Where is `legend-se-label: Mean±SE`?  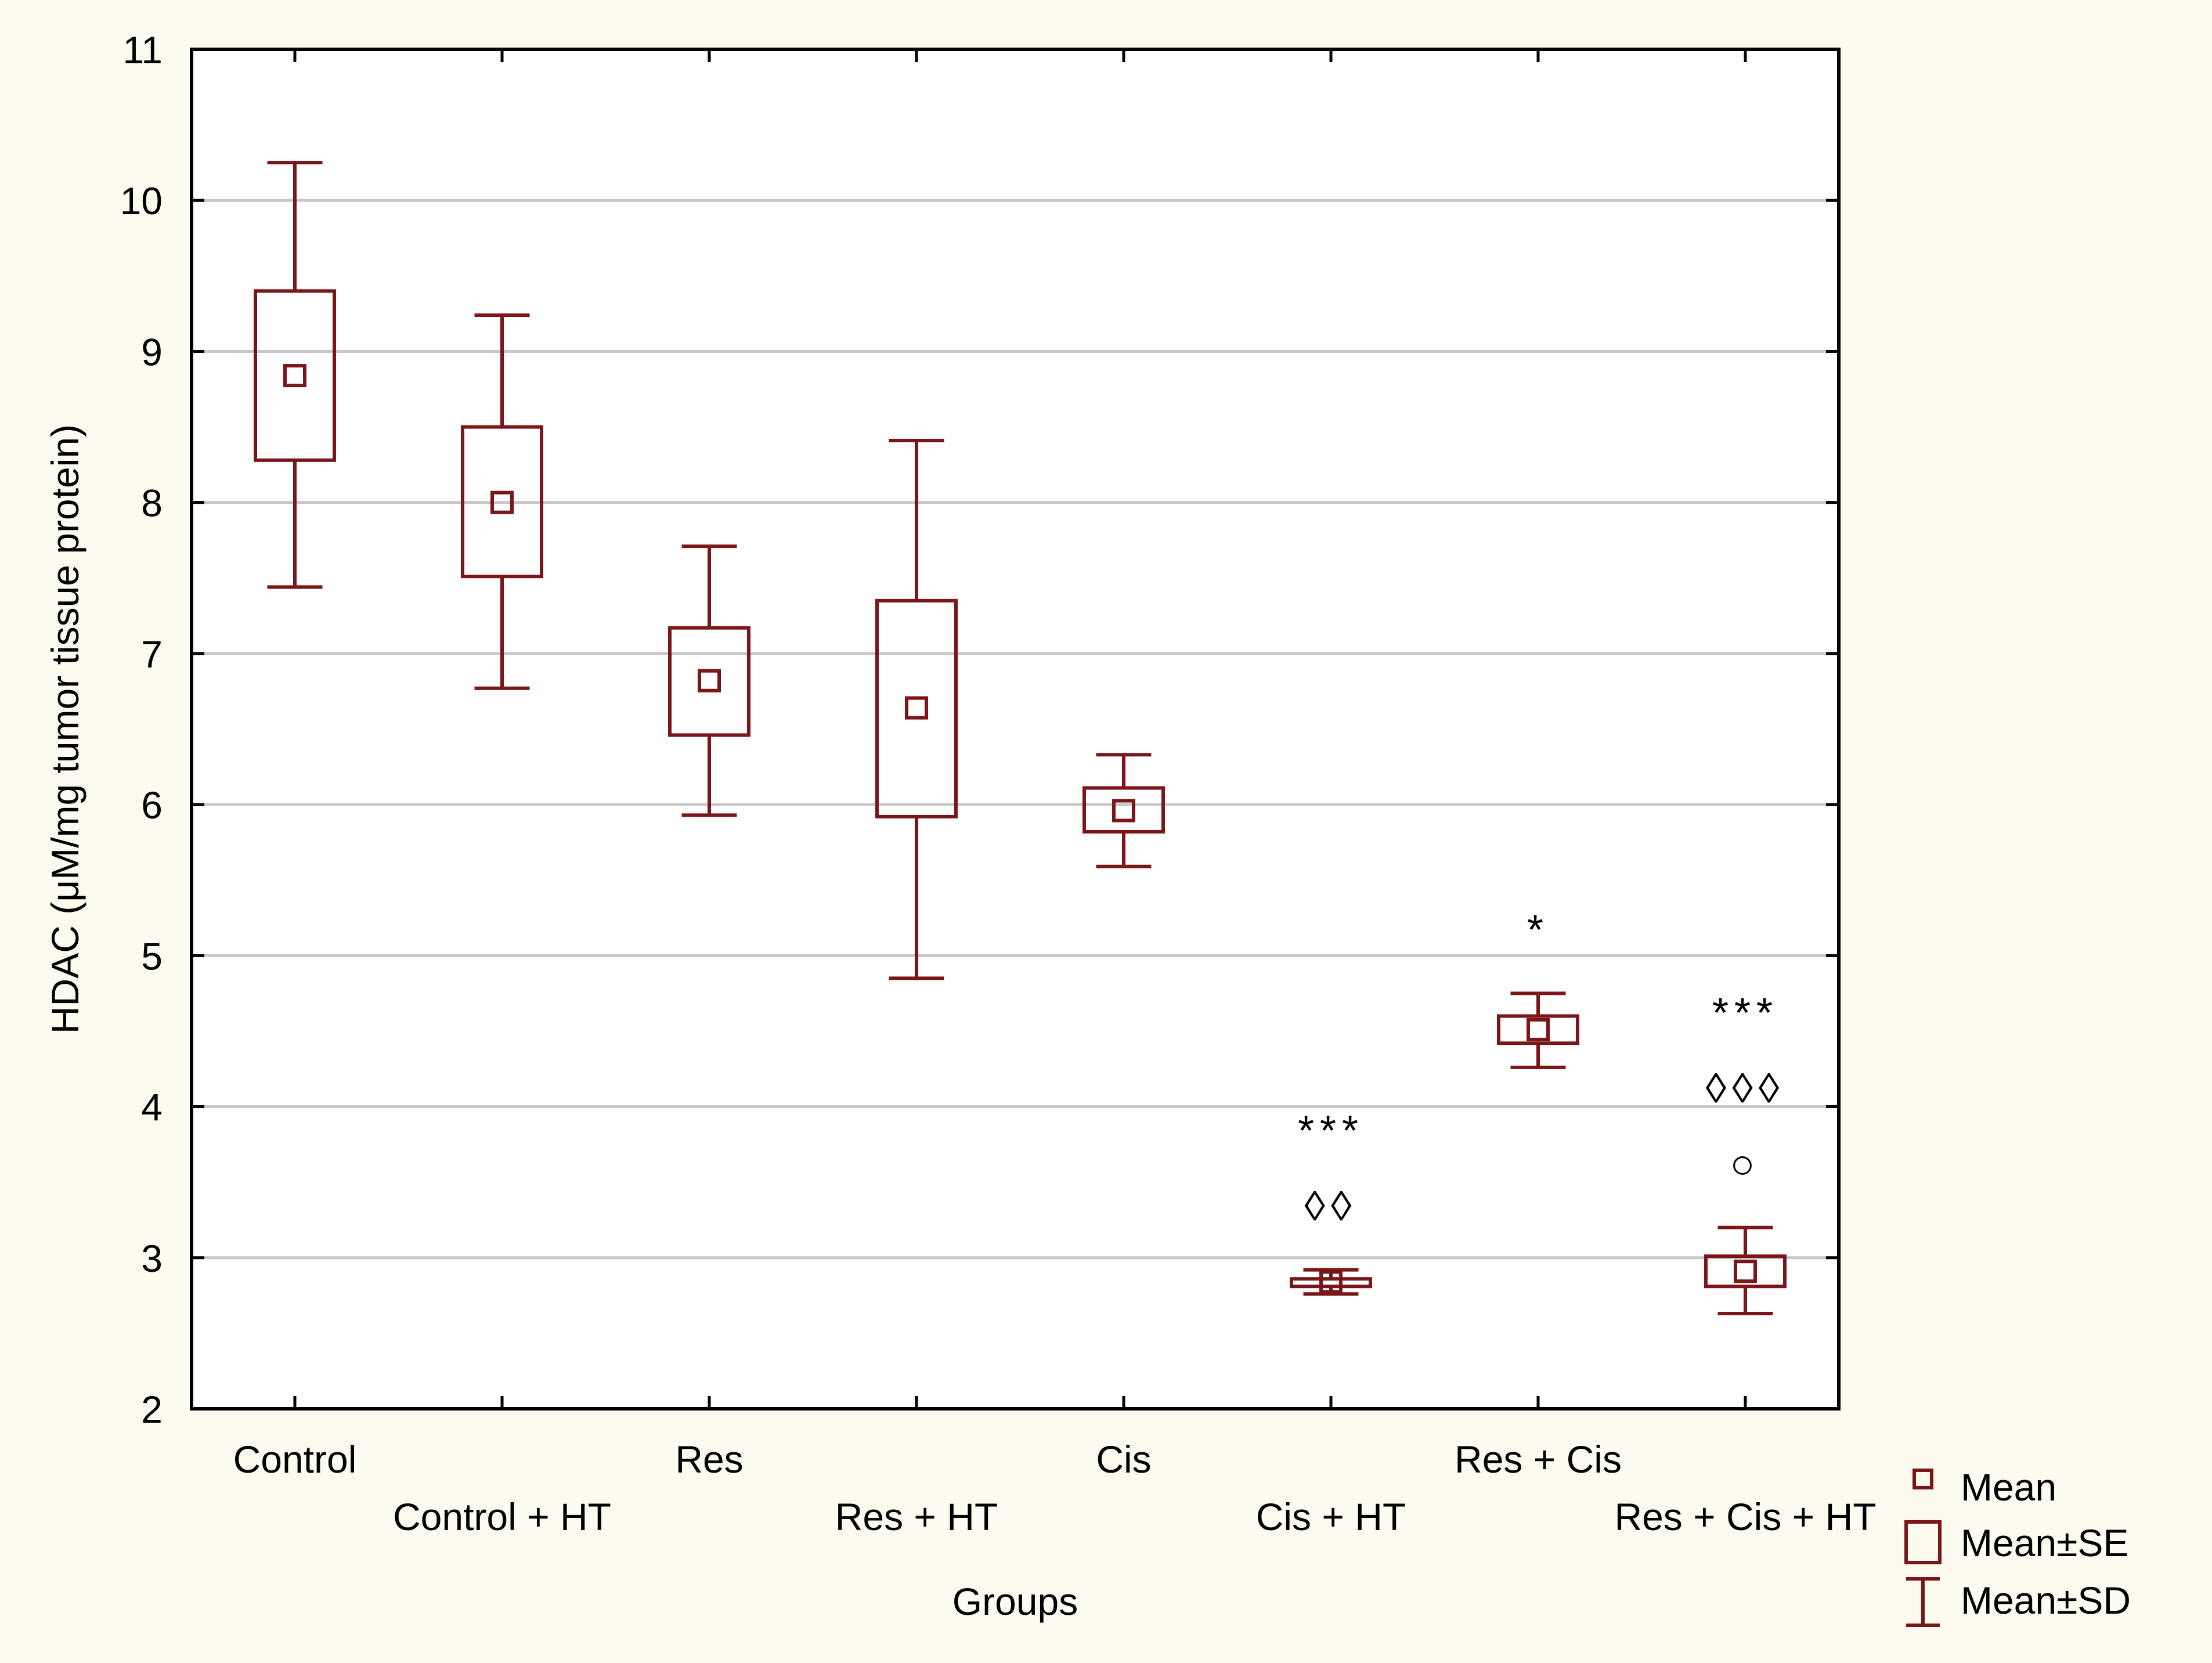 legend-se-label: Mean±SE is located at coordinates (2044, 1542).